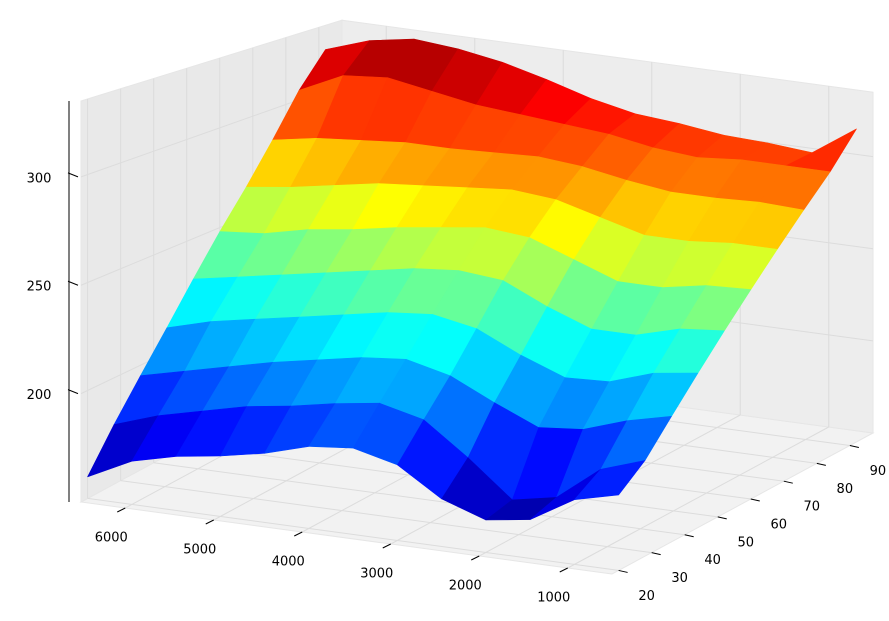 The height and width of the screenshot is (621, 889). Describe the element at coordinates (745, 542) in the screenshot. I see `y-tick-label: 50` at that location.